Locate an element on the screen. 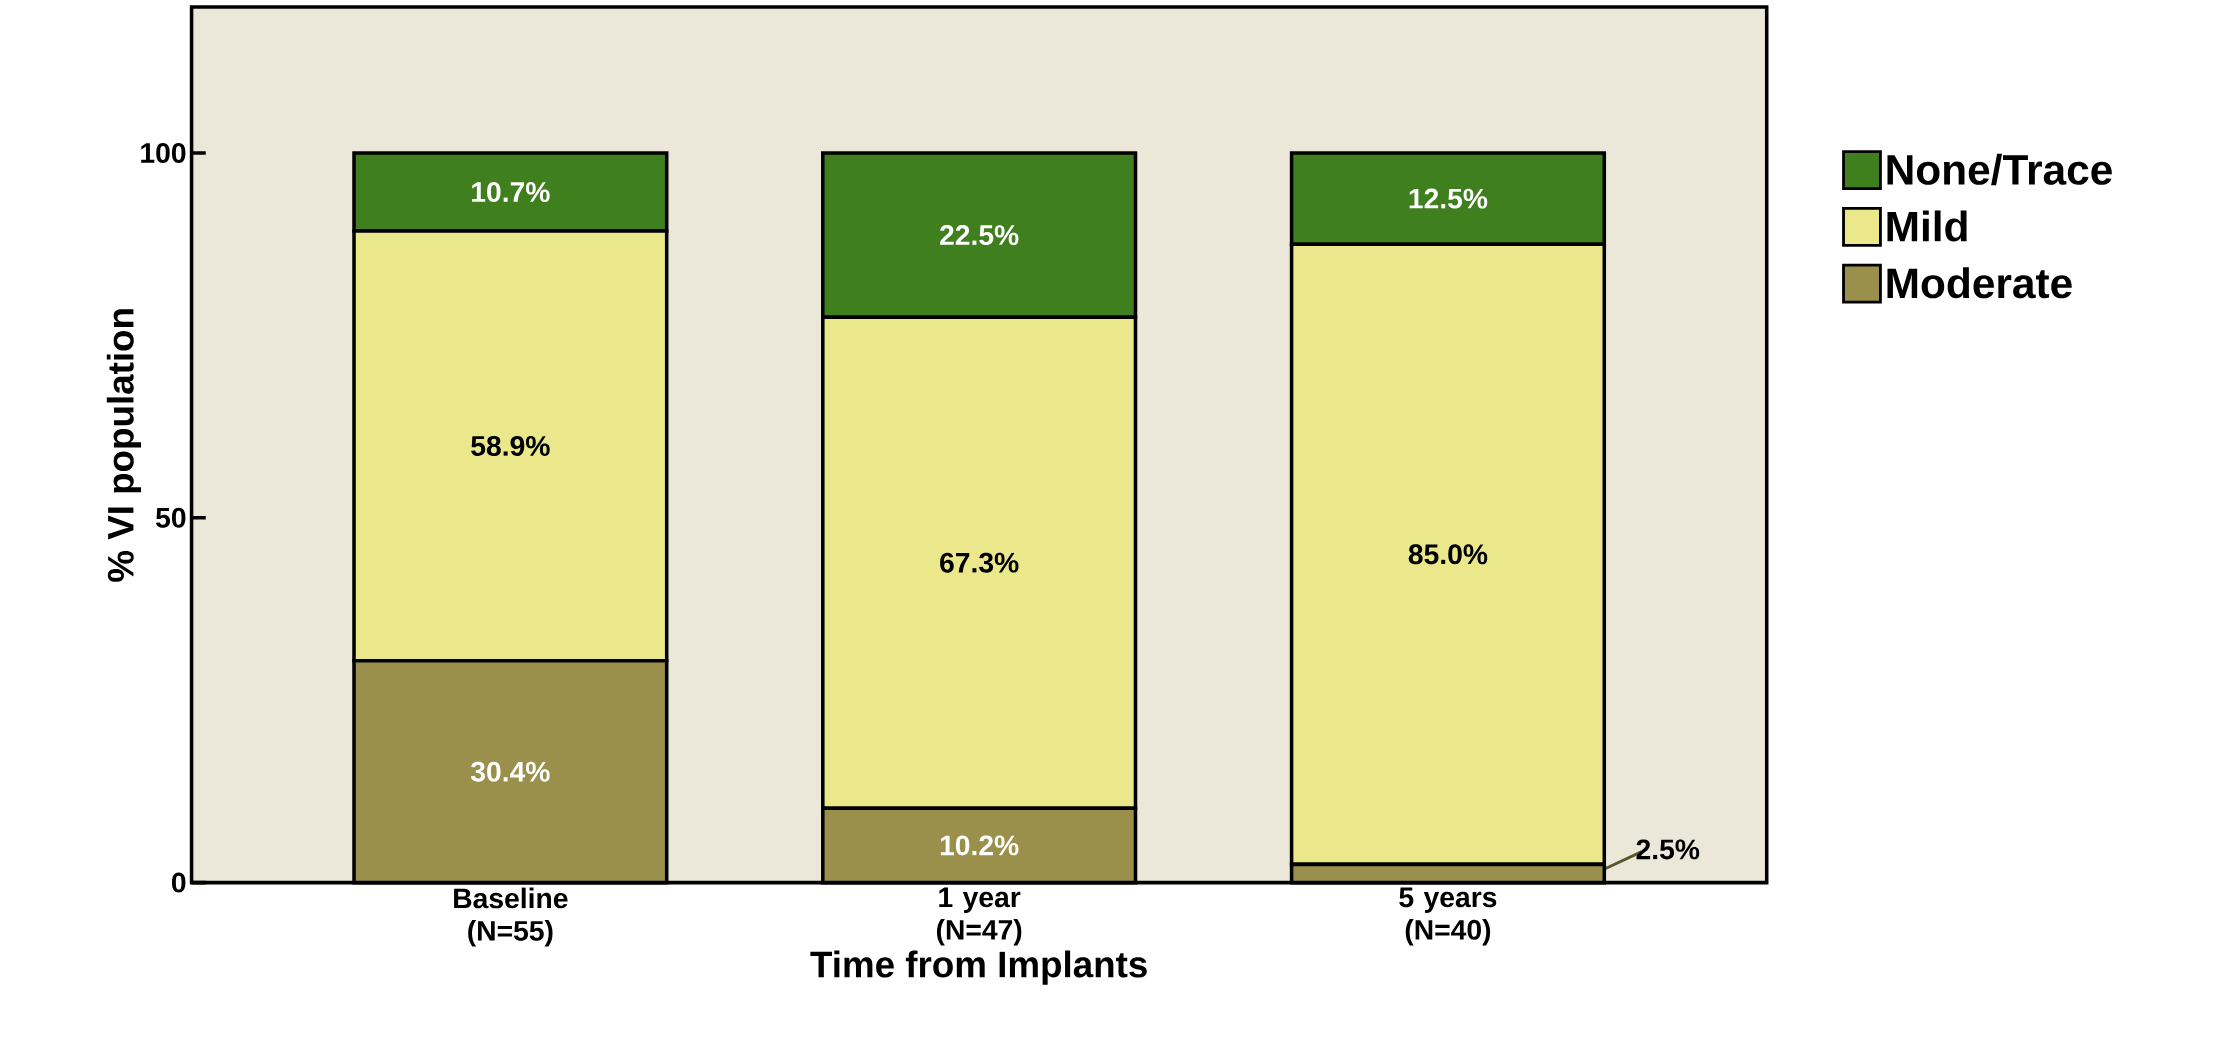 The image size is (2225, 1053). data-label: 10.2% is located at coordinates (979, 845).